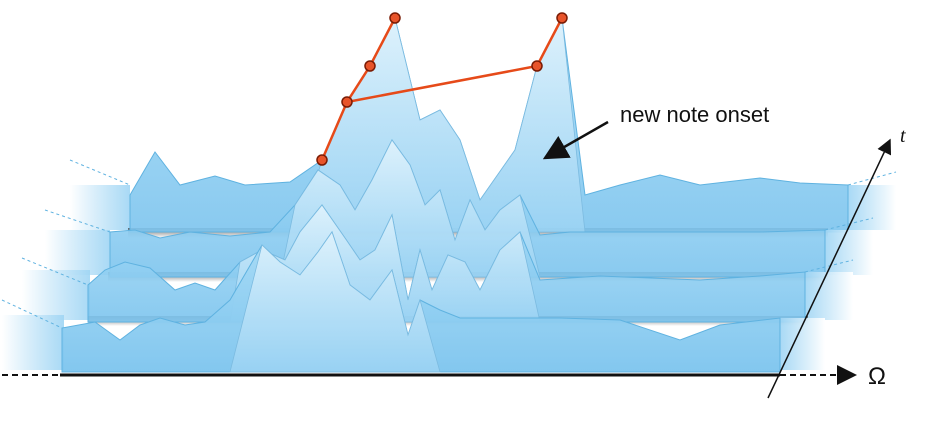 The height and width of the screenshot is (429, 944). What do you see at coordinates (100, 207) in the screenshot?
I see `frame-1-left-fade` at bounding box center [100, 207].